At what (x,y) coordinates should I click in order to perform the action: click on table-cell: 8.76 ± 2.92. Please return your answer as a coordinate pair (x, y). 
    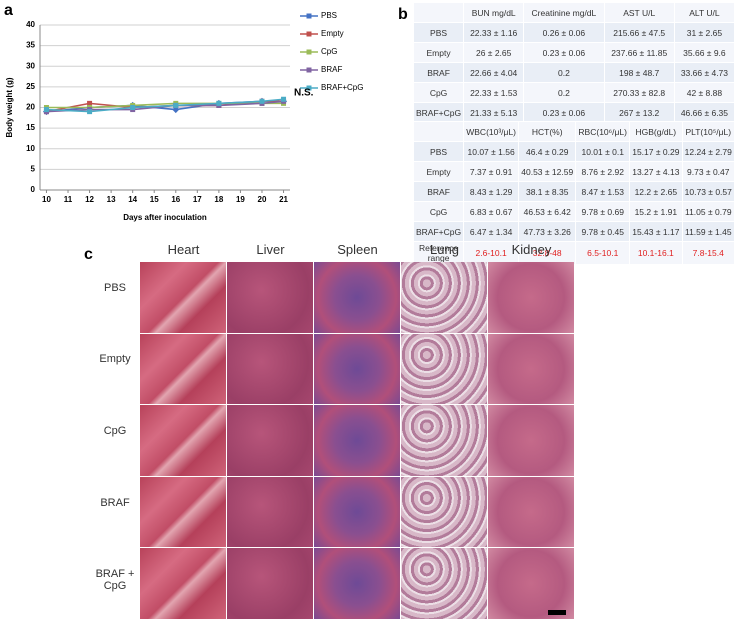
    Looking at the image, I should click on (603, 171).